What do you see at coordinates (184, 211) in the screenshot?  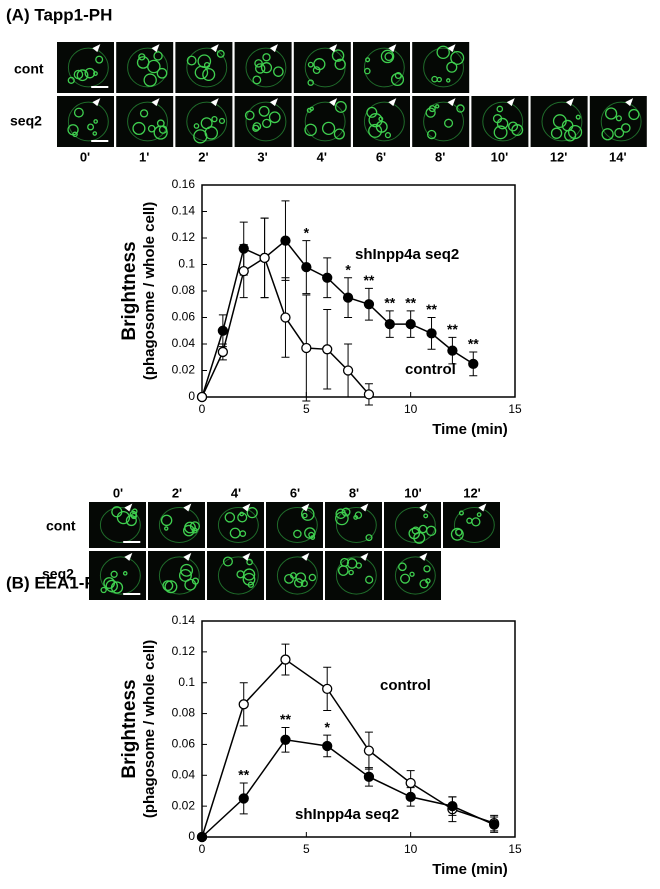 I see `y-tick-label: 0.14` at bounding box center [184, 211].